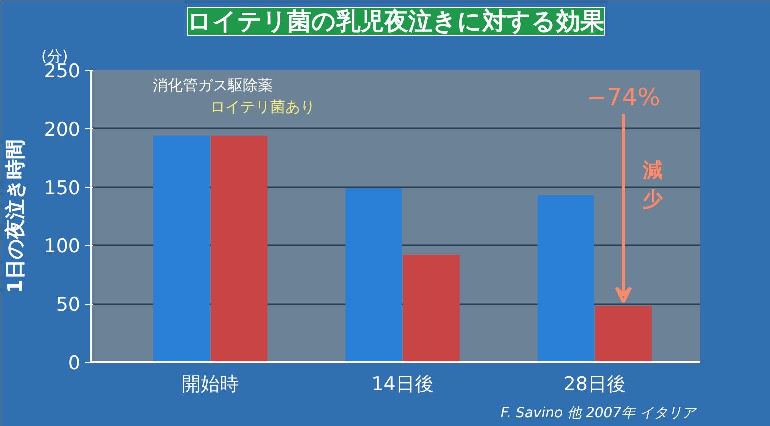 This screenshot has height=426, width=770. What do you see at coordinates (599, 414) in the screenshot?
I see `text: F. Savino 他 2007年 イタリア` at bounding box center [599, 414].